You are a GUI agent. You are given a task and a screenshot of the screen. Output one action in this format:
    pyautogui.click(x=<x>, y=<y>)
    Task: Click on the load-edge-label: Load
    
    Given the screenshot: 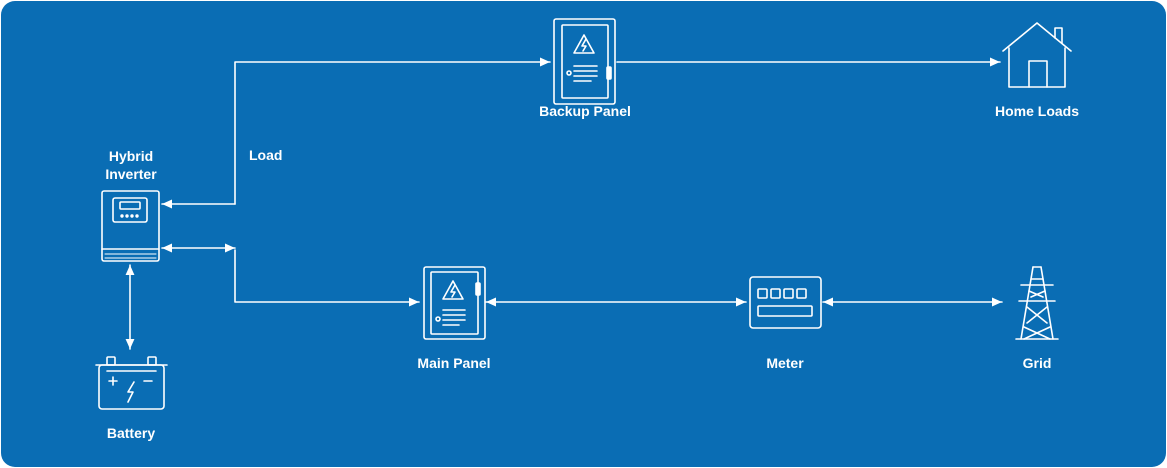 What is the action you would take?
    pyautogui.click(x=266, y=155)
    